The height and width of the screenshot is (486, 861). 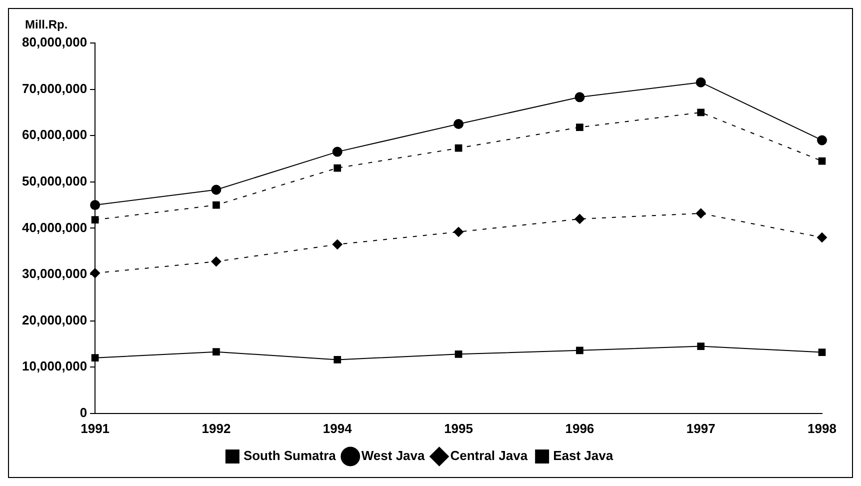 I want to click on y-tick-label: 20,000,000, so click(x=55, y=320).